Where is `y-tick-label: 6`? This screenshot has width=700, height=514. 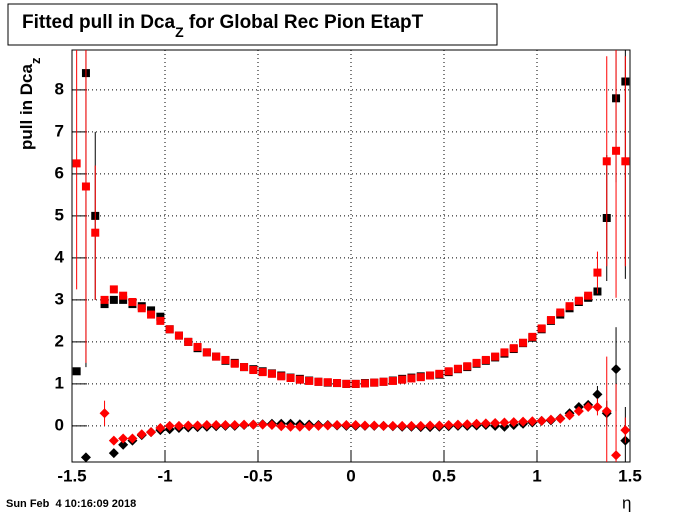
y-tick-label: 6 is located at coordinates (59, 172).